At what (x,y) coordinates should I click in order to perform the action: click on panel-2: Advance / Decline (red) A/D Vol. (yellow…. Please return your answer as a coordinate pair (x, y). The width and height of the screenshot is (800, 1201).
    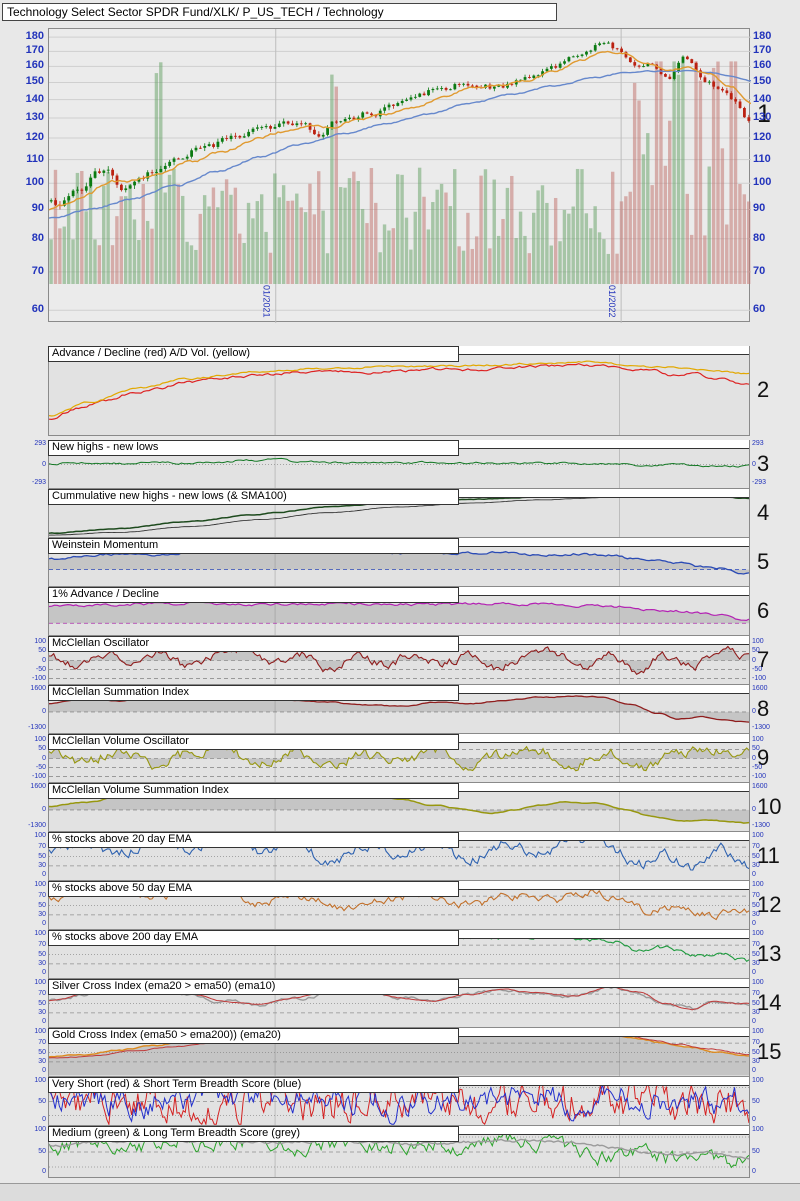
    Looking at the image, I should click on (399, 391).